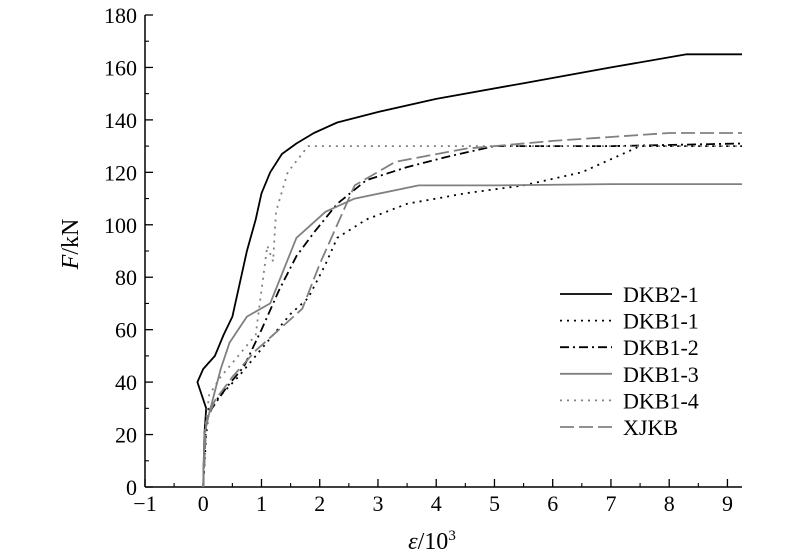 This screenshot has width=800, height=558. Describe the element at coordinates (120, 225) in the screenshot. I see `y-tick-label: 100` at that location.